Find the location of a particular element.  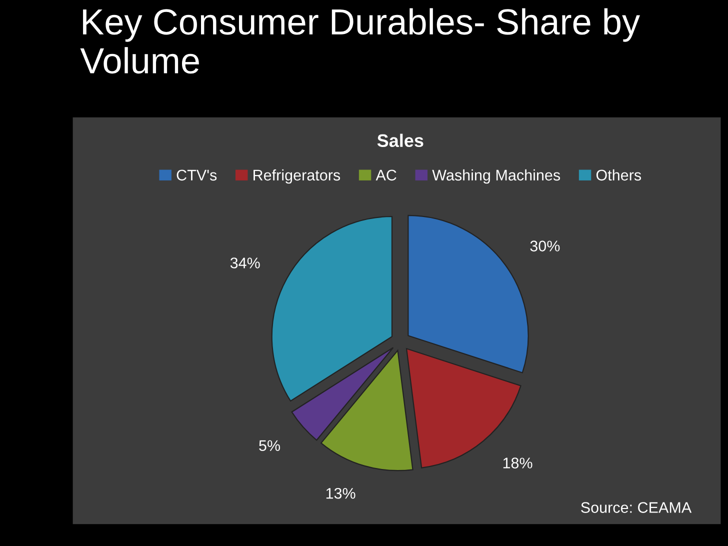

data-label: 18% is located at coordinates (517, 463).